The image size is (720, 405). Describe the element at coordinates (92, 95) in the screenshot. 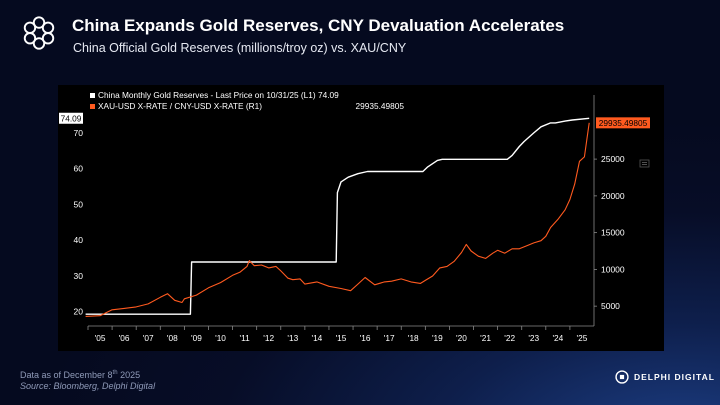

I see `legend-swatch-reserves` at that location.